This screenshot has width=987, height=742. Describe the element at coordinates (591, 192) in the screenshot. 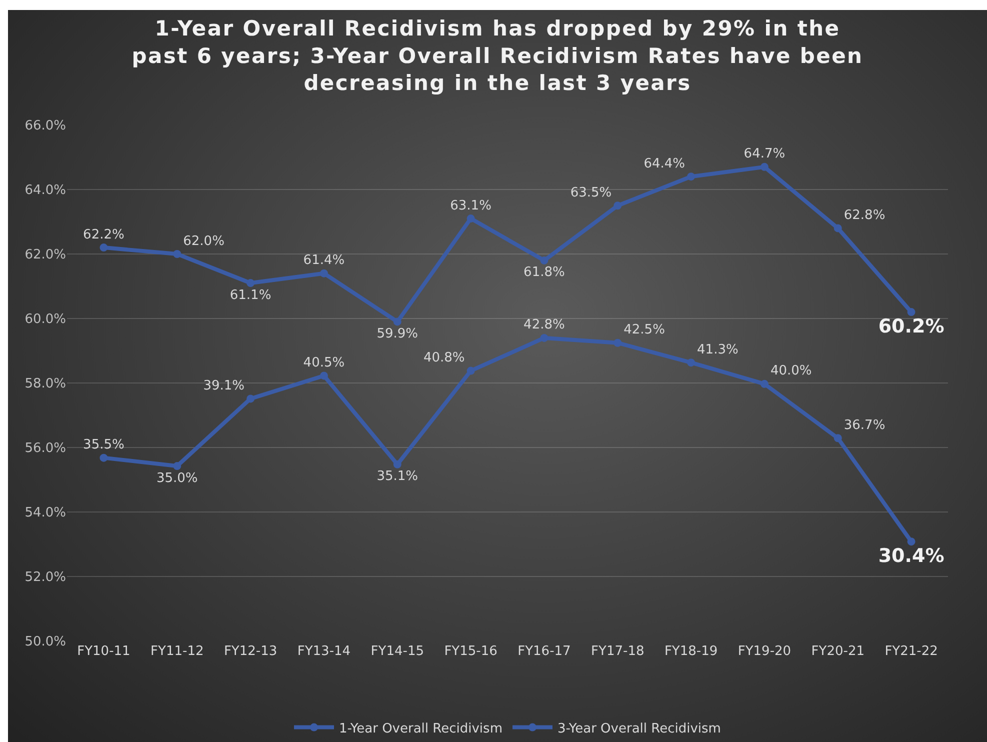

I see `data-label: 63.5%` at that location.